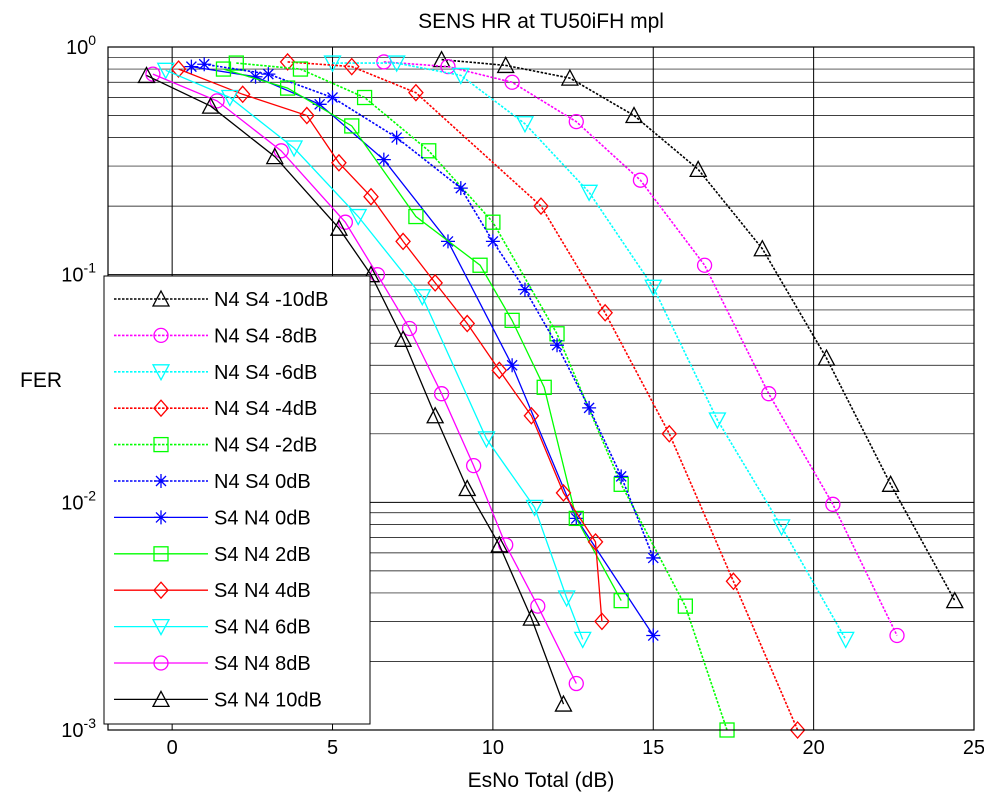 Image resolution: width=984 pixels, height=800 pixels. I want to click on legend-label: S4 N4 2dB, so click(262, 555).